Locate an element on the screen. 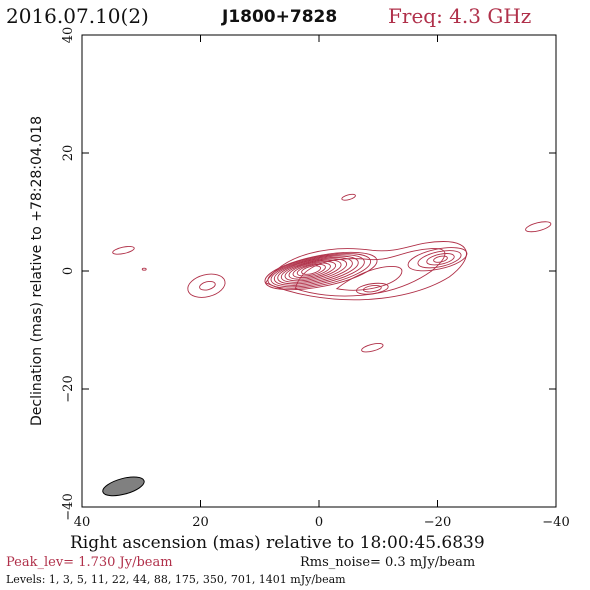 This screenshot has height=590, width=590. y-tick-label: 0 is located at coordinates (68, 271).